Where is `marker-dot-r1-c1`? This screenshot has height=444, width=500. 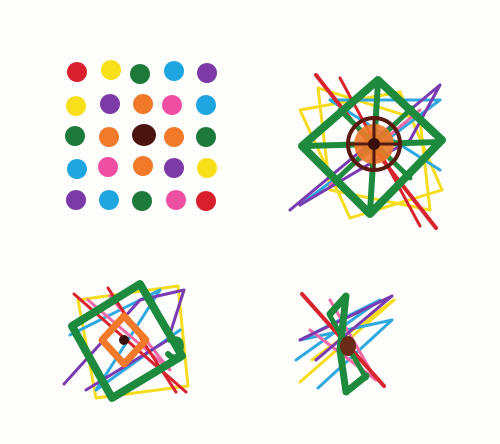
marker-dot-r1-c1 is located at coordinates (77, 72).